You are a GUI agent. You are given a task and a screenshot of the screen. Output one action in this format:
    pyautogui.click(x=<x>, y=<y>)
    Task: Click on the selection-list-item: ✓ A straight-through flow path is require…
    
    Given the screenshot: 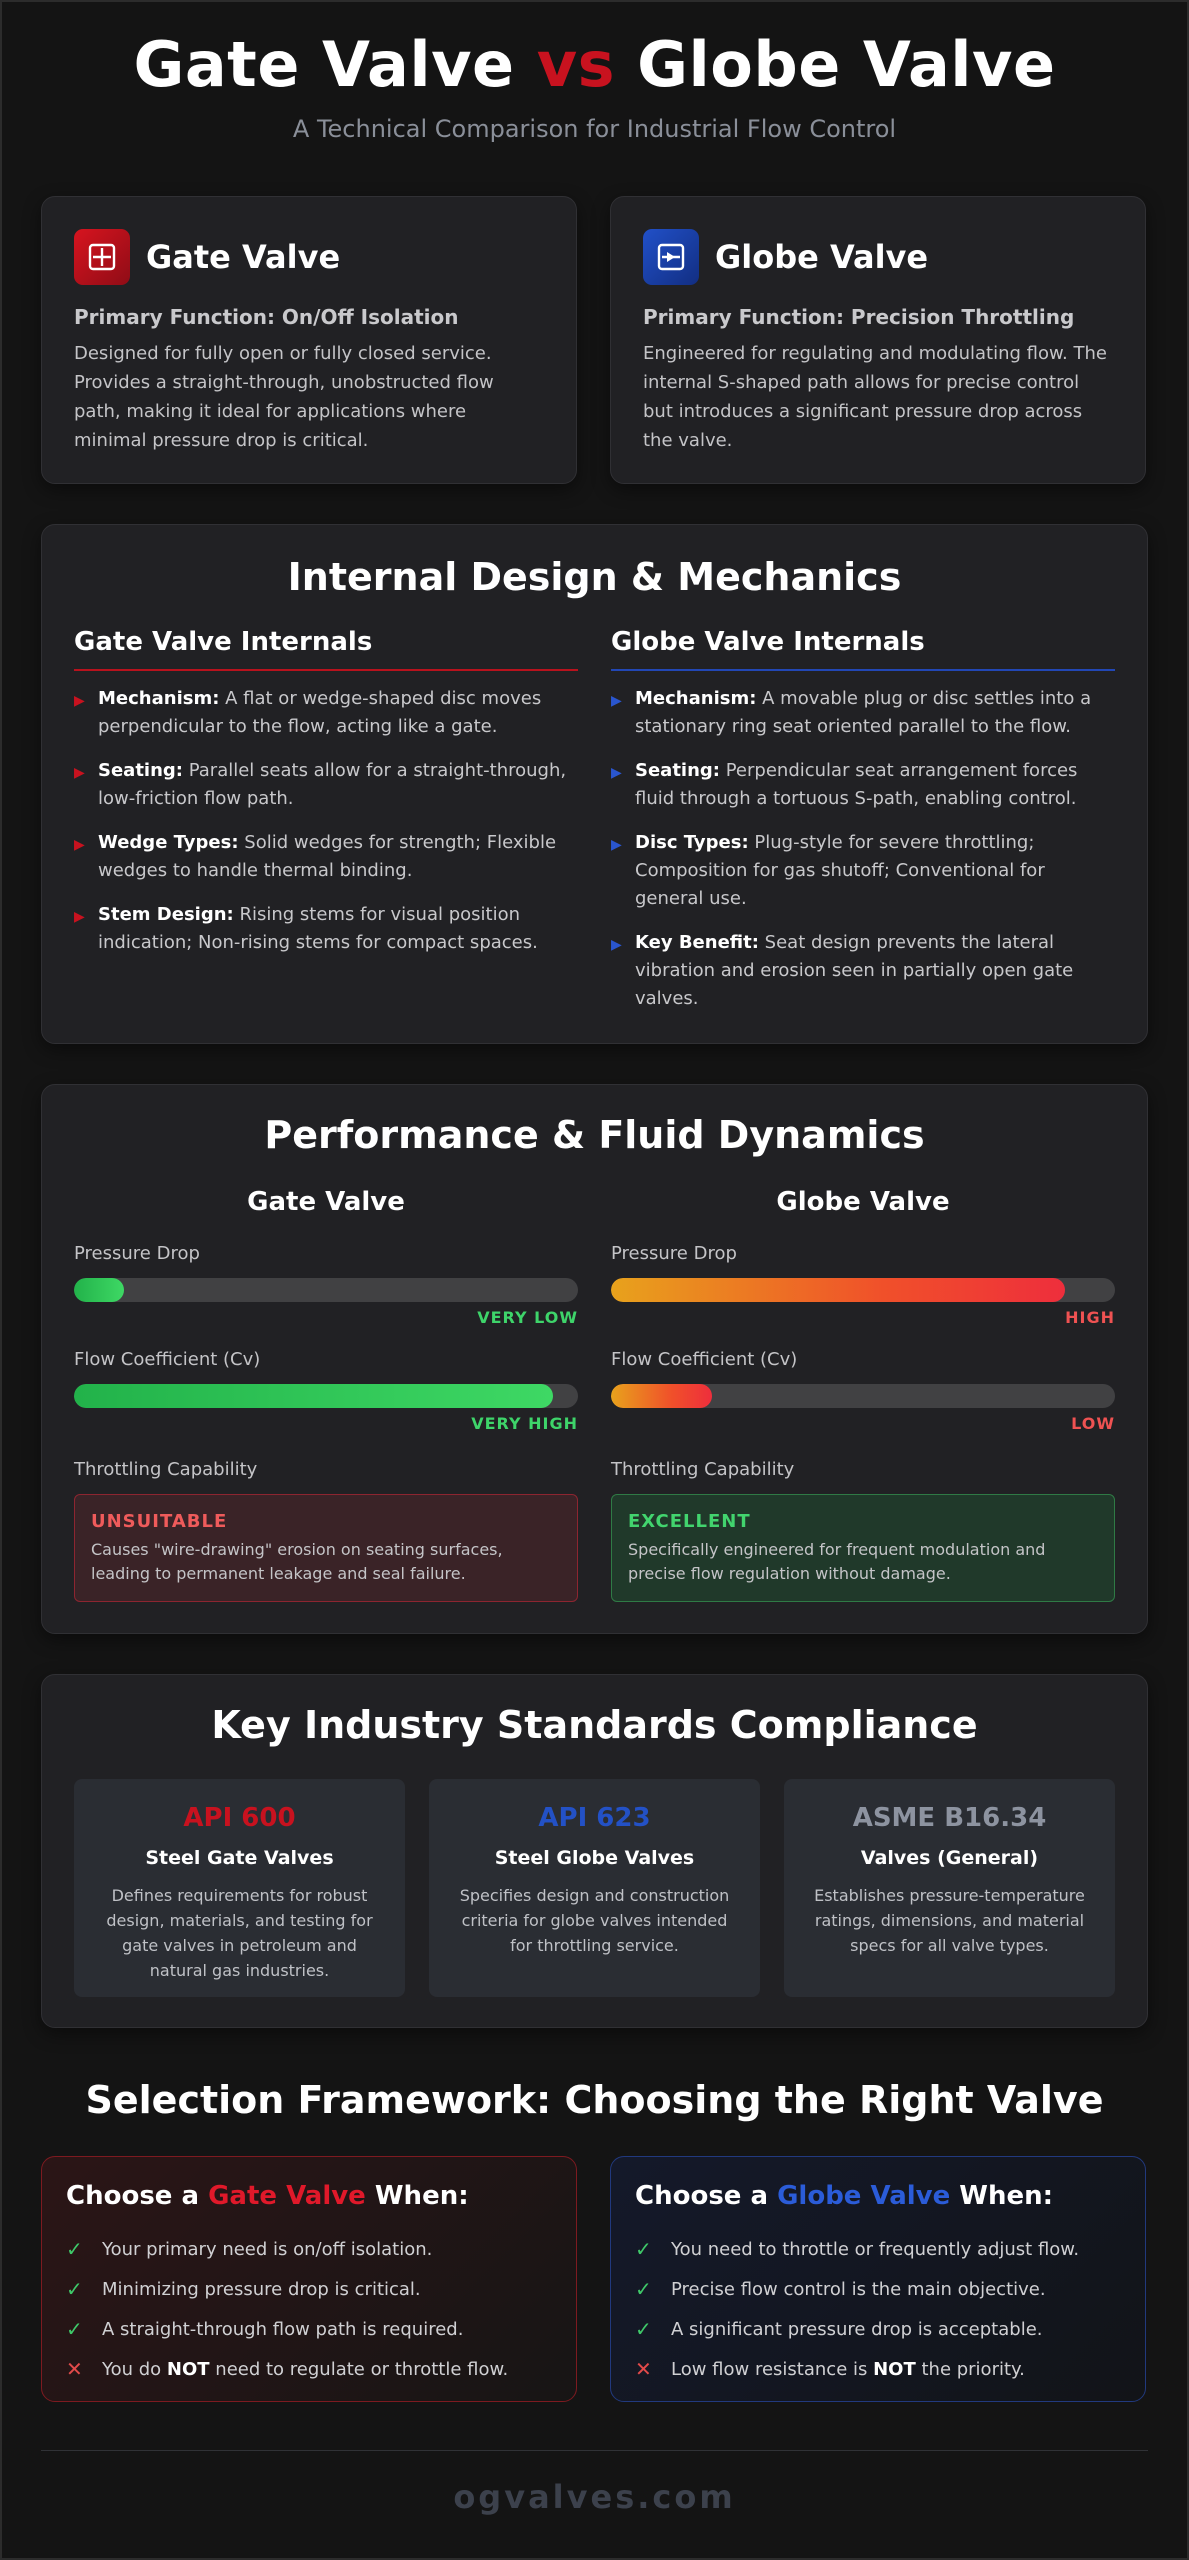 What is the action you would take?
    pyautogui.click(x=309, y=2329)
    